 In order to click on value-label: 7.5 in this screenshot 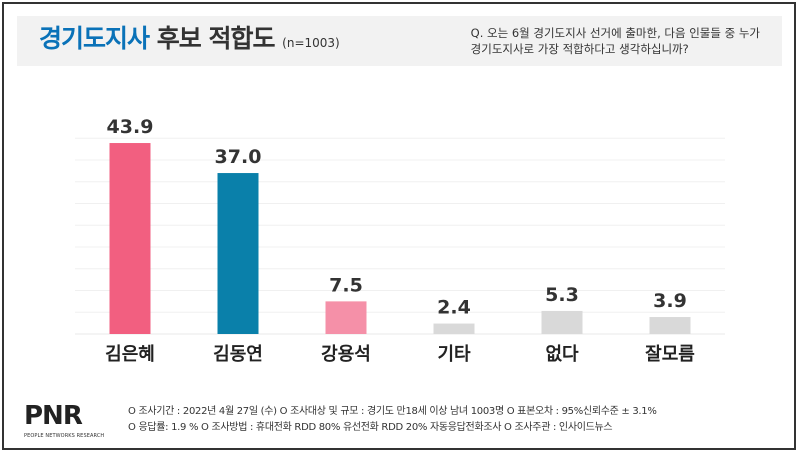, I will do `click(346, 285)`.